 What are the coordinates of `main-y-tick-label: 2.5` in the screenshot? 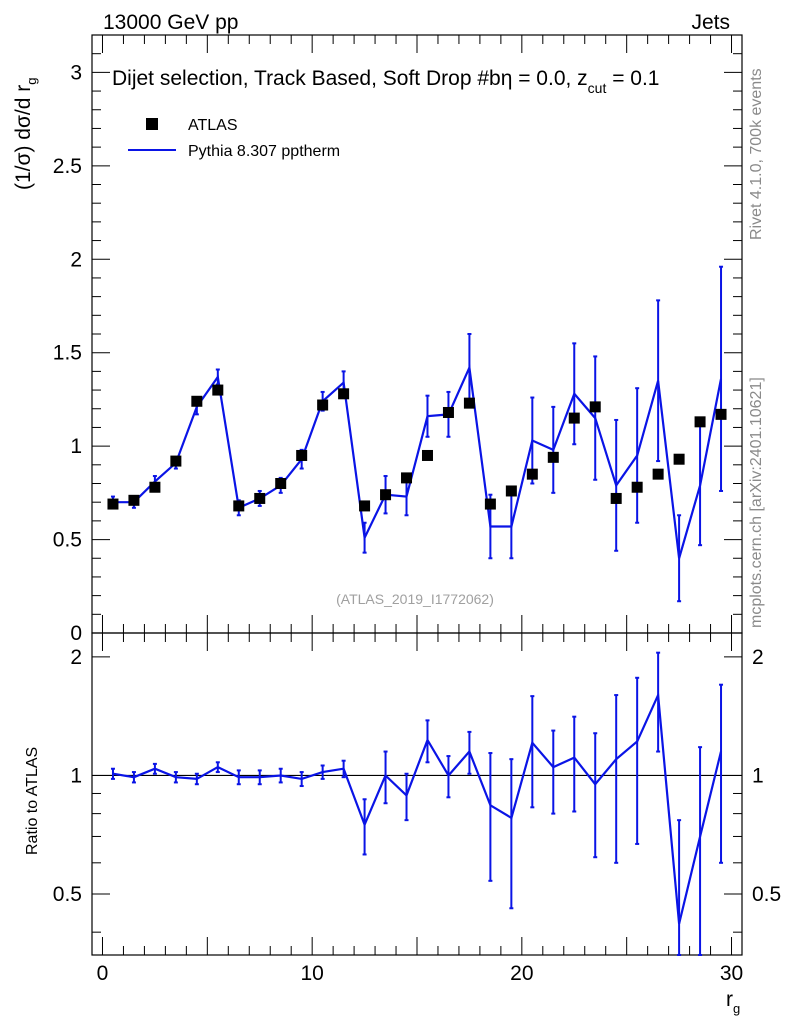 It's located at (67, 166).